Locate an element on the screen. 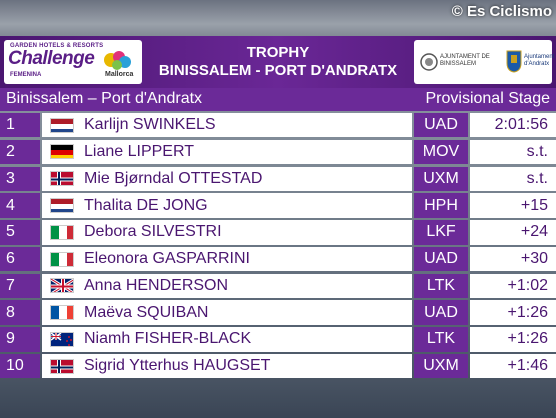 This screenshot has width=556, height=418. result-row: 4 Thalita DE JONG HPH +15 is located at coordinates (278, 205).